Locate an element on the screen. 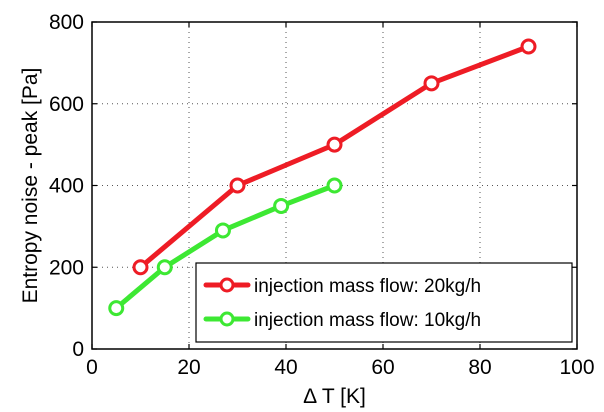 Image resolution: width=604 pixels, height=412 pixels. x-axis-label: Δ T [K] is located at coordinates (334, 396).